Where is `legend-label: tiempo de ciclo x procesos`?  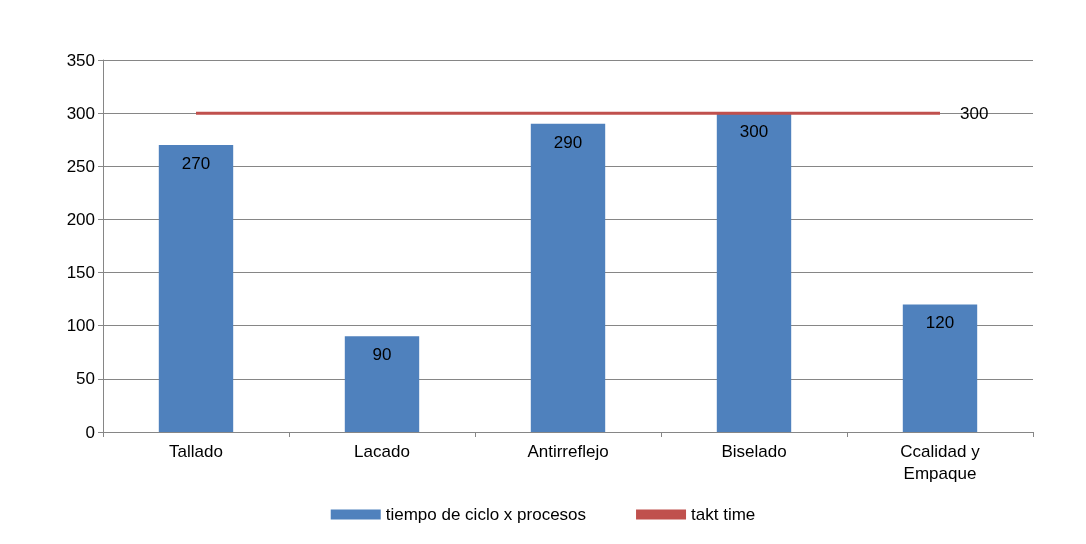 legend-label: tiempo de ciclo x procesos is located at coordinates (486, 514).